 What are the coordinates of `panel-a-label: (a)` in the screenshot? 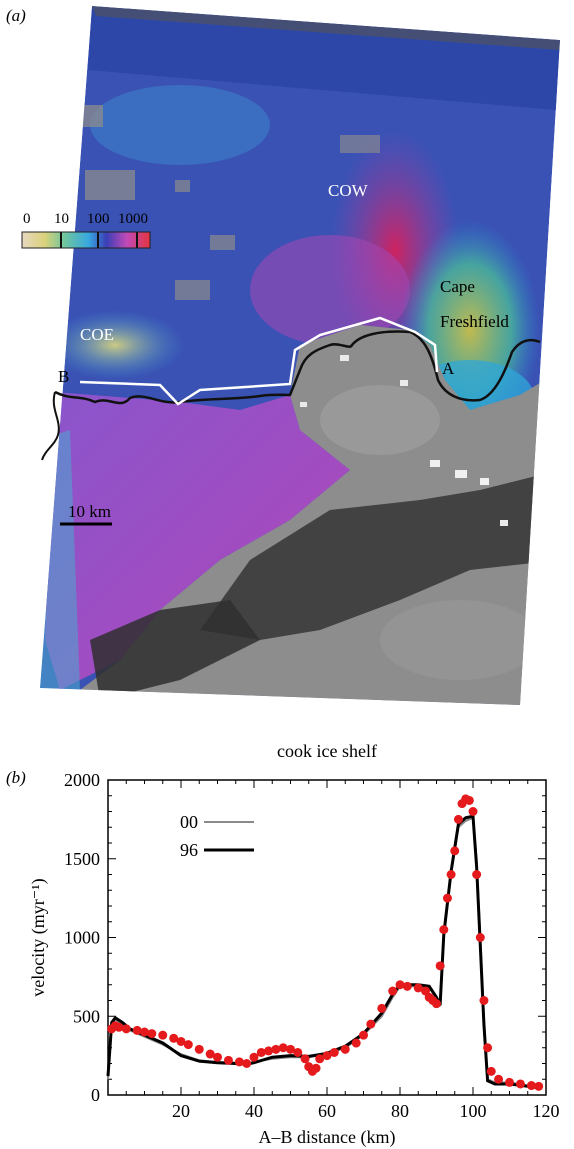 It's located at (16, 15).